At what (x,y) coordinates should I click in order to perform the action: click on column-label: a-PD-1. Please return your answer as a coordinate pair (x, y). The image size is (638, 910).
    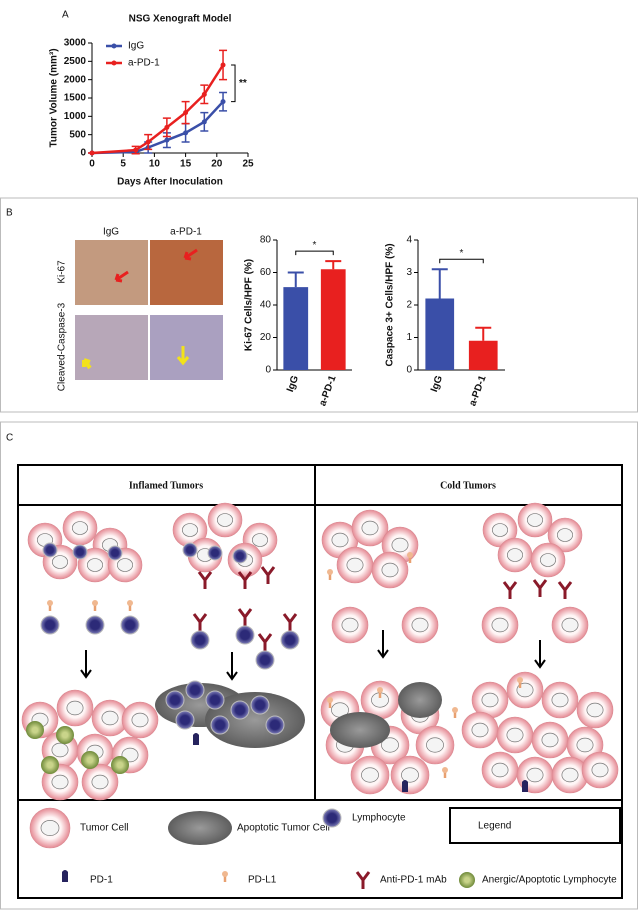
    Looking at the image, I should click on (186, 232).